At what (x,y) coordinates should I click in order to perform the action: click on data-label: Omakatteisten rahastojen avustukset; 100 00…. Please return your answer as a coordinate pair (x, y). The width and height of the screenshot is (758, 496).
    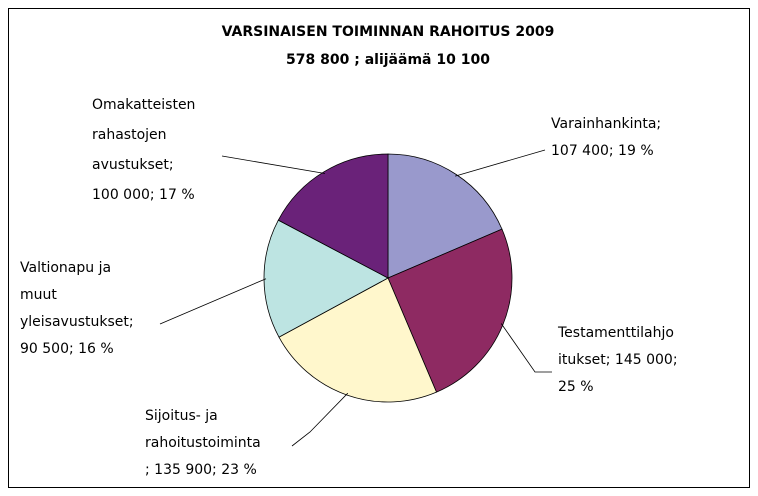
    Looking at the image, I should click on (143, 150).